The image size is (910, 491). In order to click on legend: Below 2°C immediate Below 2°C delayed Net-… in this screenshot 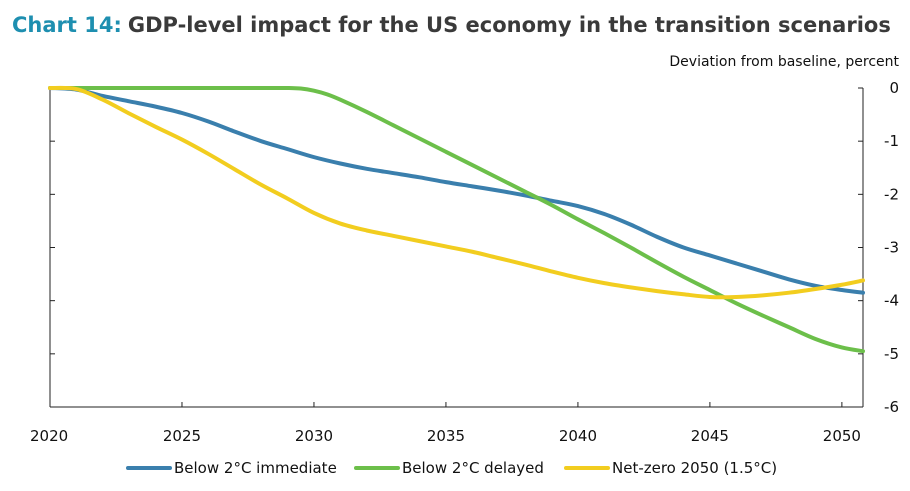, I will do `click(451, 468)`.